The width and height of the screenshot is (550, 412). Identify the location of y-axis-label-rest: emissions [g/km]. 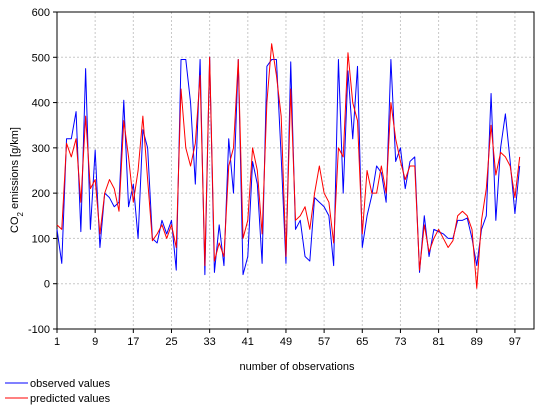
(15, 169).